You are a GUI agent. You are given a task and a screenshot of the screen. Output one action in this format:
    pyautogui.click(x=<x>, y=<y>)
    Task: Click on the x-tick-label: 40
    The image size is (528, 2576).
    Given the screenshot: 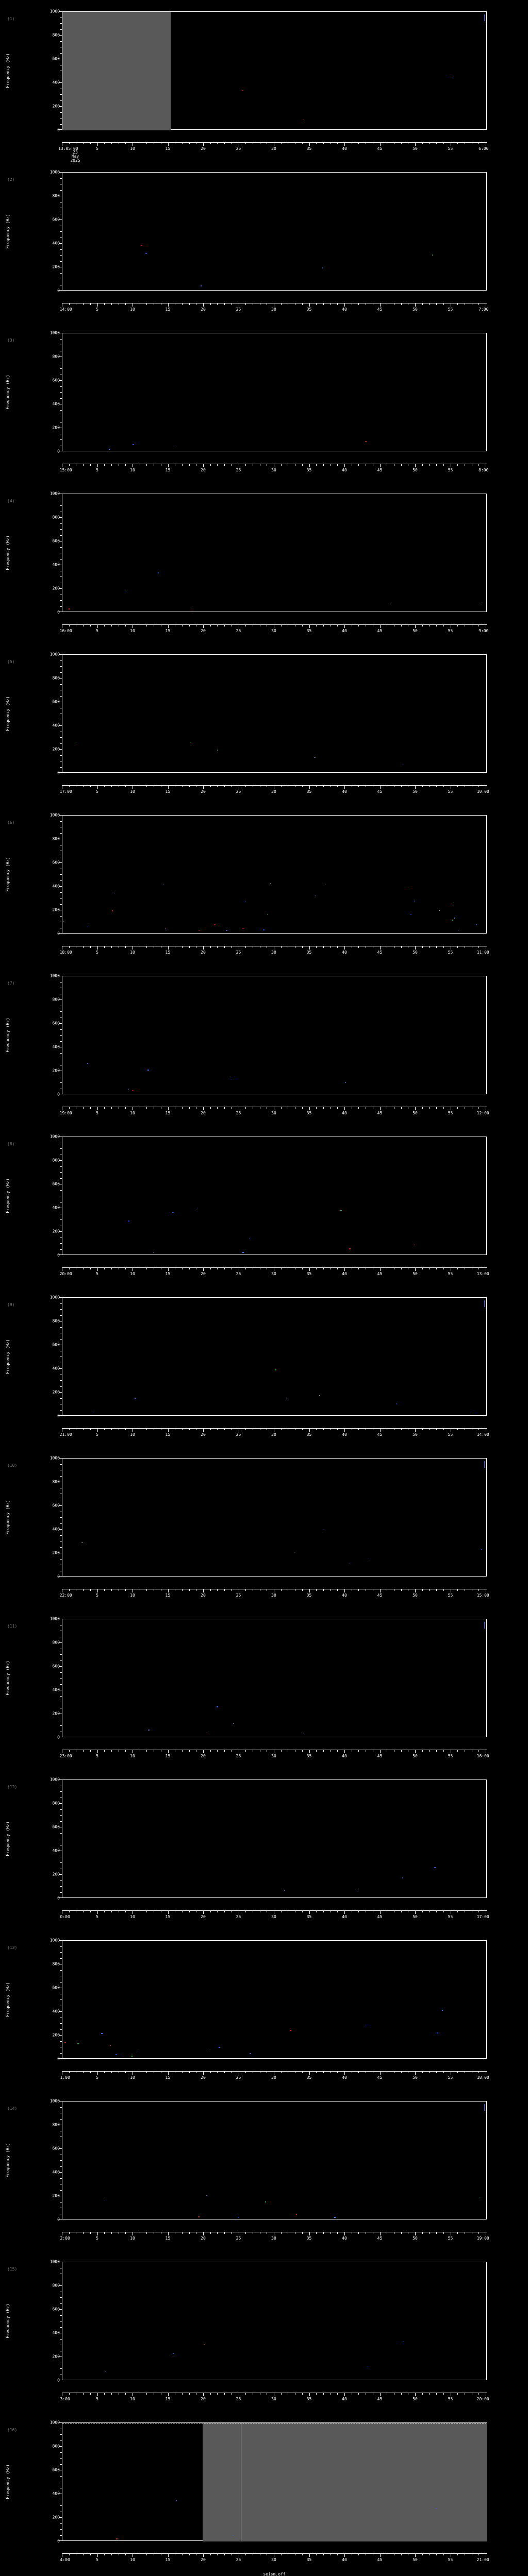 What is the action you would take?
    pyautogui.click(x=344, y=2399)
    